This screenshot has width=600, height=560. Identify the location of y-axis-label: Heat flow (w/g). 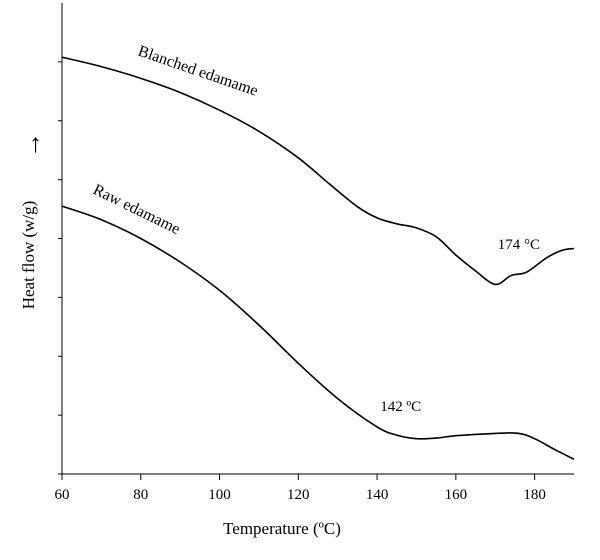
(28, 255).